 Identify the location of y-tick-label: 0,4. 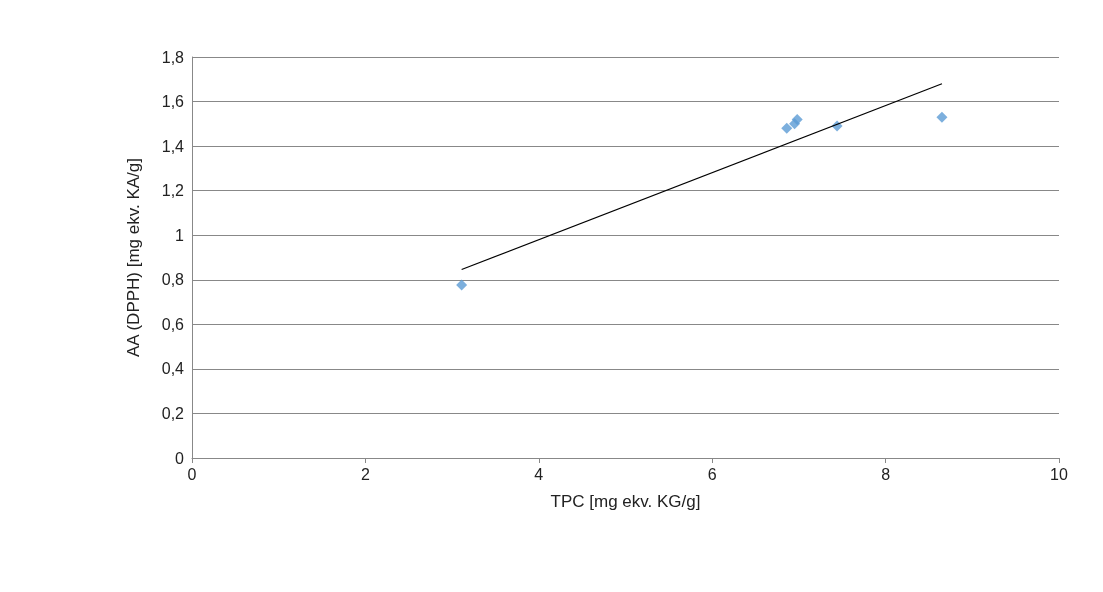
(173, 369).